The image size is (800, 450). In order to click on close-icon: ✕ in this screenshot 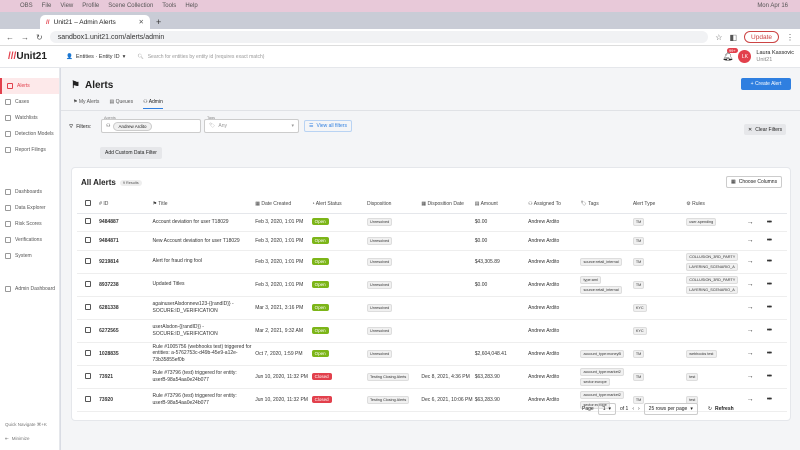, I will do `click(141, 22)`.